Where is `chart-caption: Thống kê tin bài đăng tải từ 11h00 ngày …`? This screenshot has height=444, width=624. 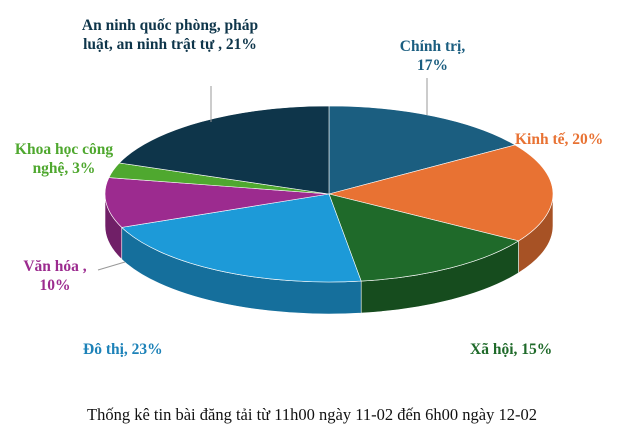
chart-caption: Thống kê tin bài đăng tải từ 11h00 ngày … is located at coordinates (312, 414).